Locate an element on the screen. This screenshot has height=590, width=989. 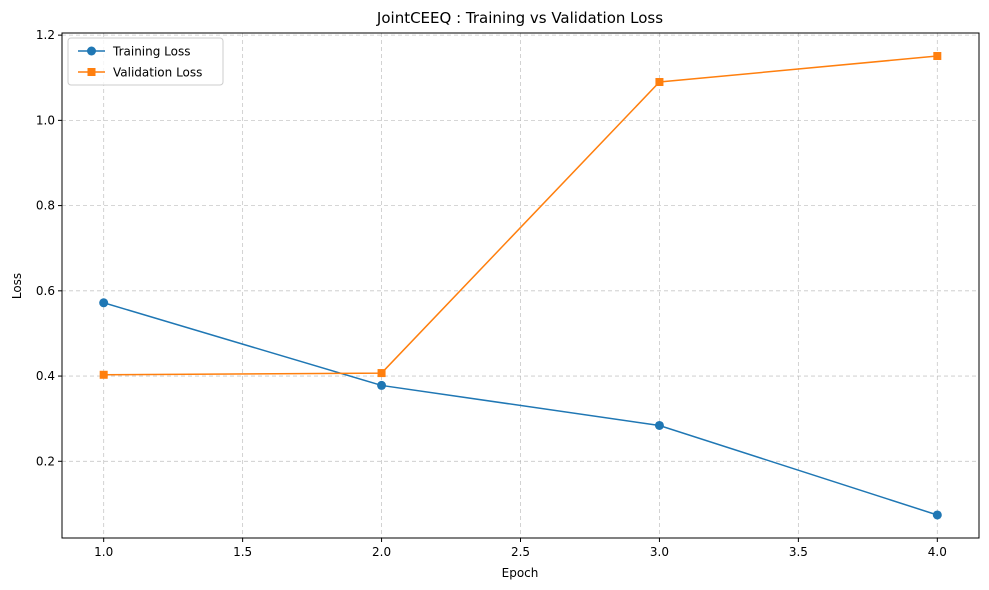
x-tick-label: 3.5 is located at coordinates (798, 552).